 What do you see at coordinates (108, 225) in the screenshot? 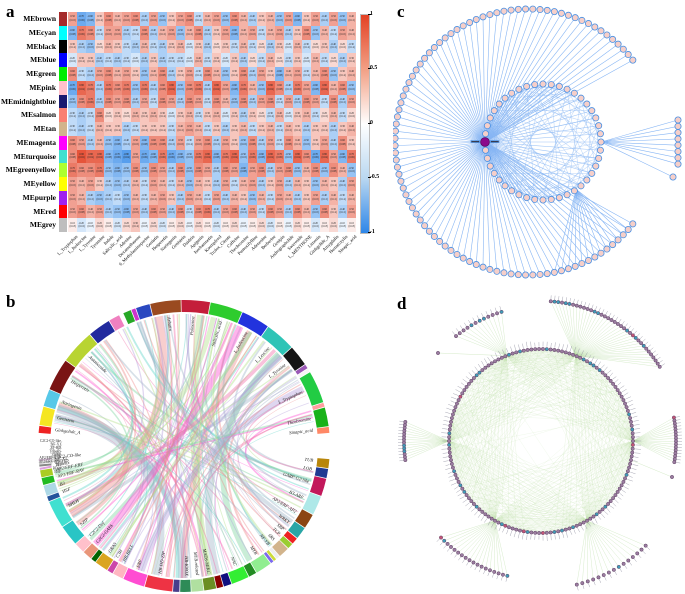
I see `heatmap-cell: 0.10 (0.18)` at bounding box center [108, 225].